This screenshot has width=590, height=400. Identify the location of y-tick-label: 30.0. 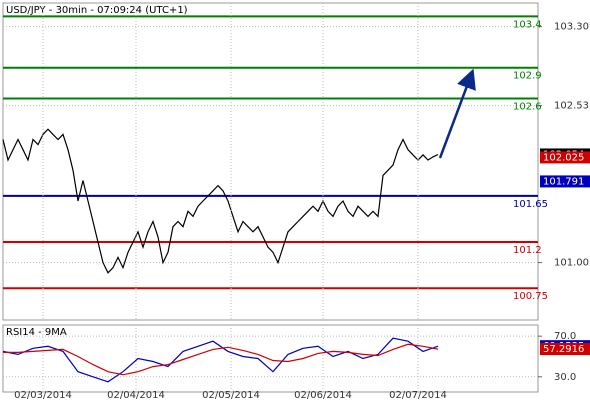
(565, 377).